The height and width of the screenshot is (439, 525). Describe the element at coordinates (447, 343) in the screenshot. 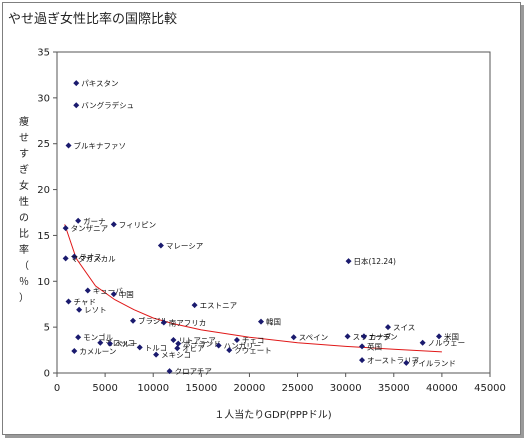

I see `point-label: ノルウェー` at that location.